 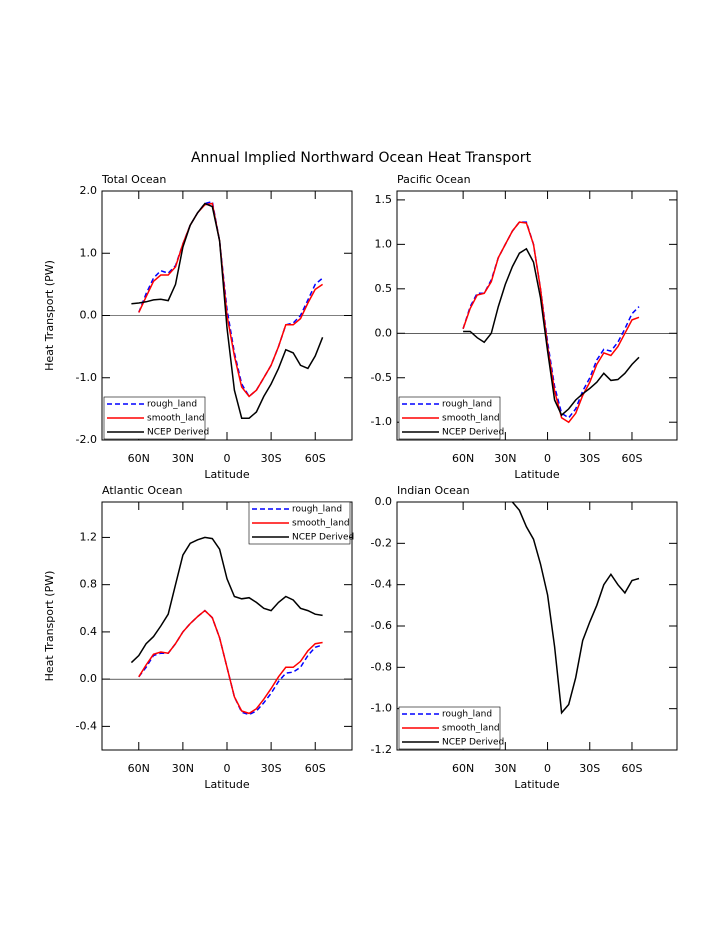 What do you see at coordinates (142, 490) in the screenshot?
I see `panel-title: Atlantic Ocean` at bounding box center [142, 490].